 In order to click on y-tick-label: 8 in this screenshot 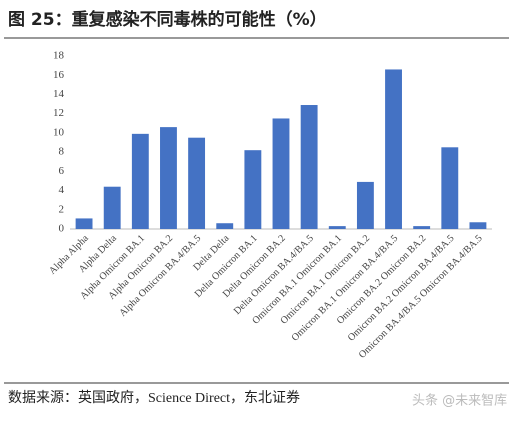, I will do `click(62, 152)`.